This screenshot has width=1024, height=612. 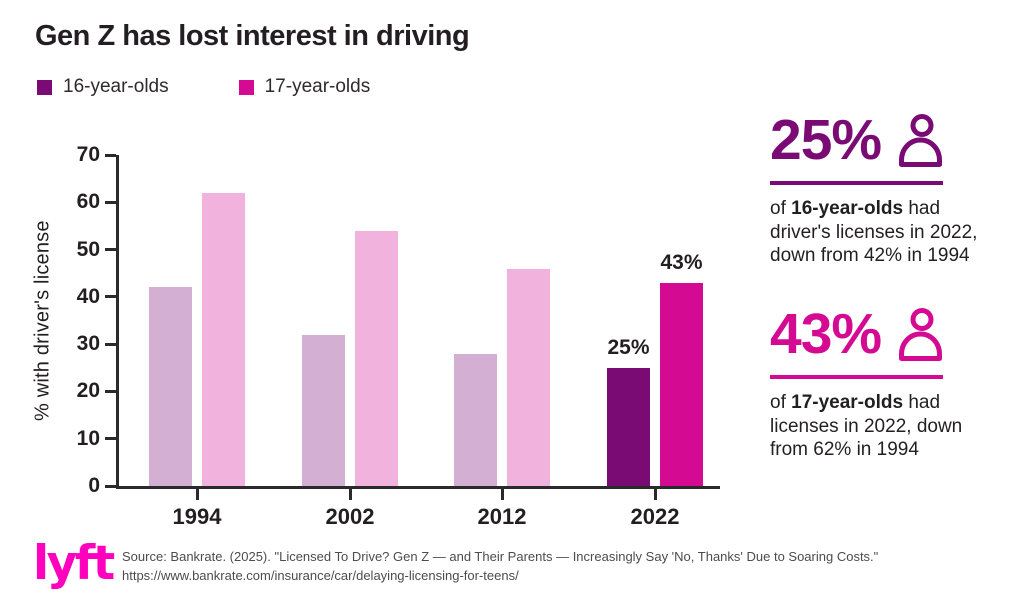 I want to click on bar-2012-17-year-olds, so click(x=528, y=377).